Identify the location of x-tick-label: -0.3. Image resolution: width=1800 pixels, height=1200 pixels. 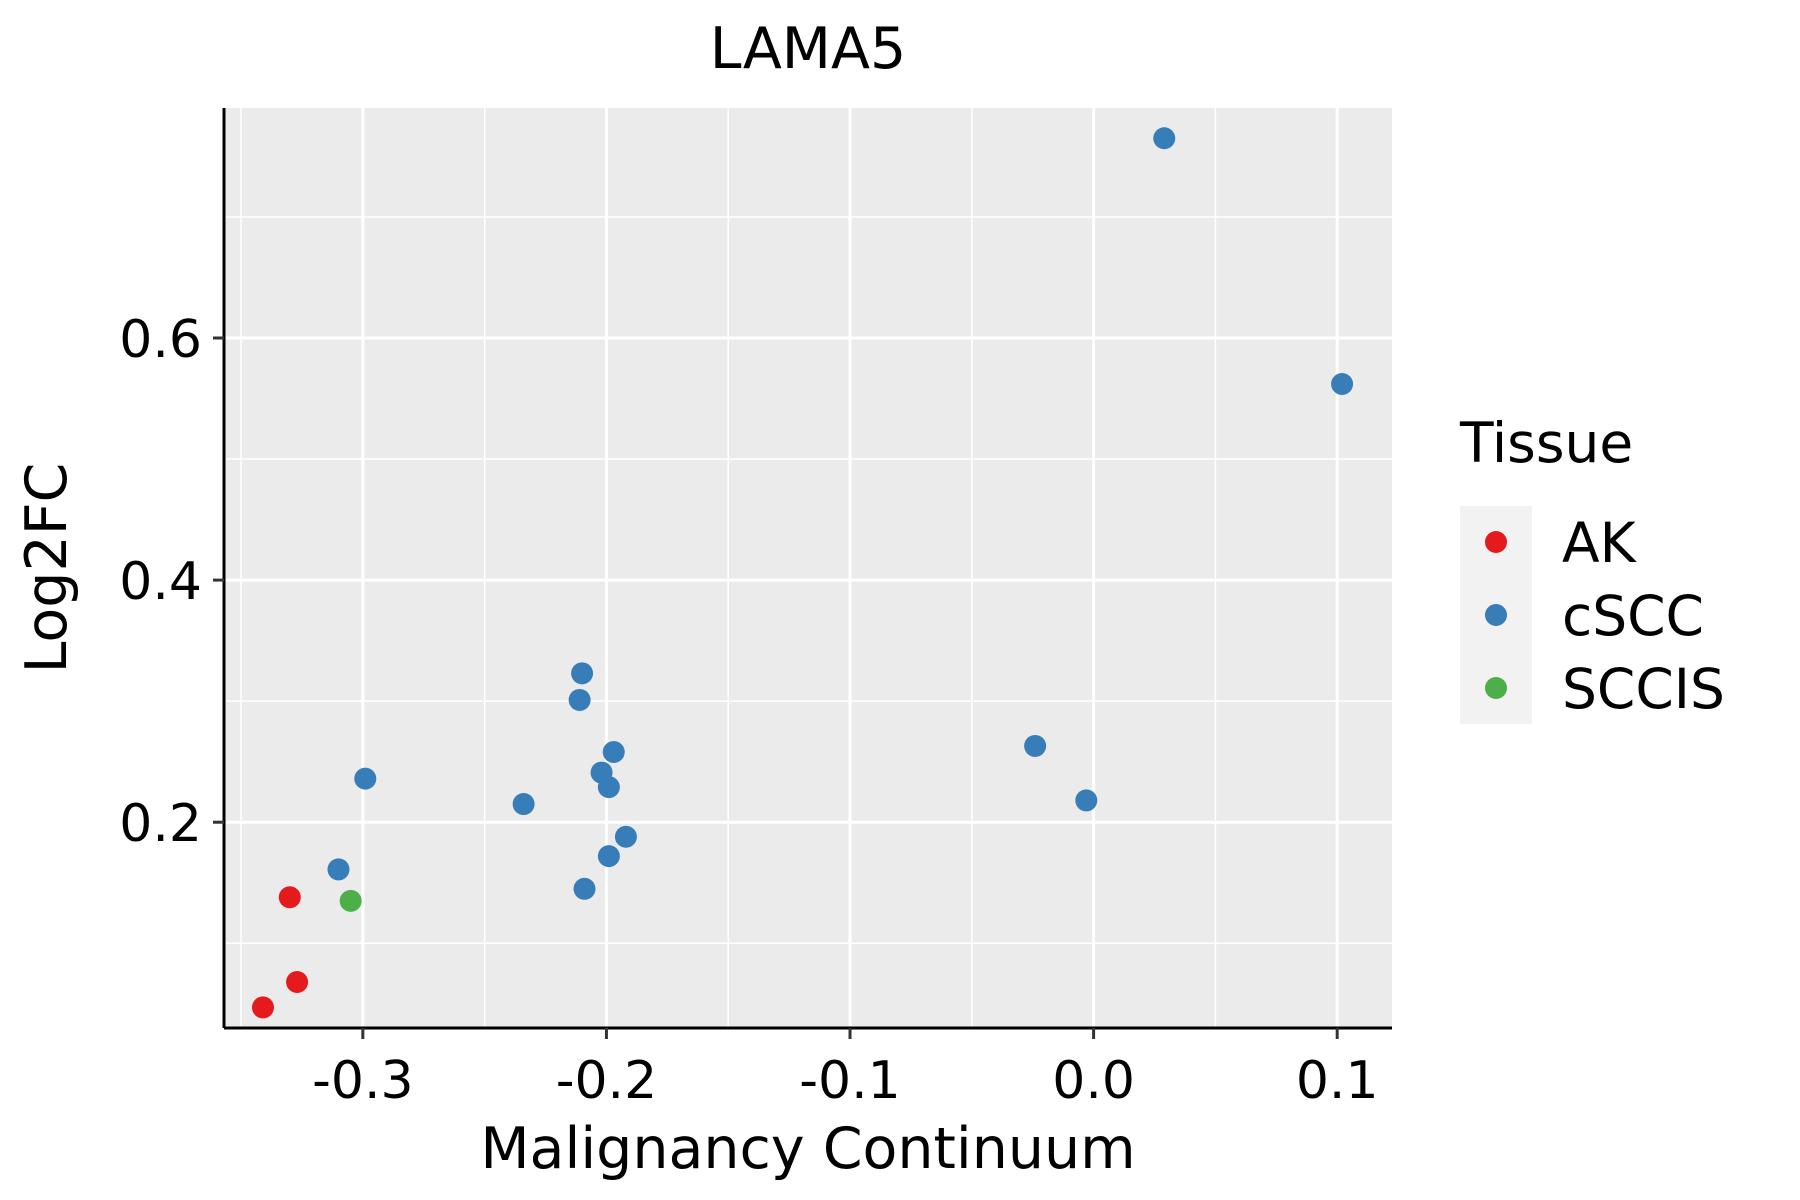
(362, 1081).